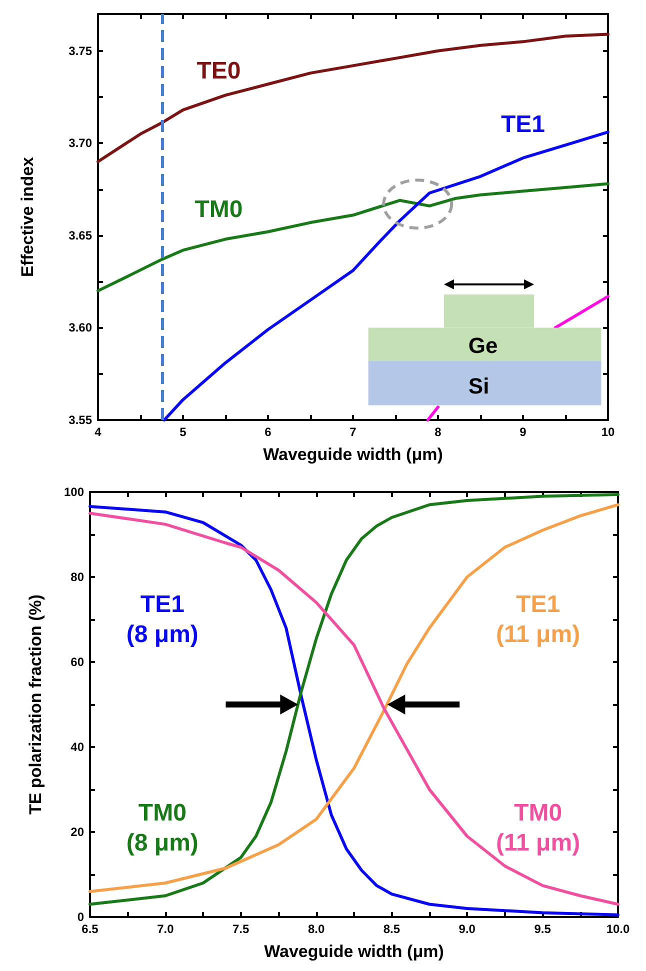 This screenshot has width=646, height=971. I want to click on x-tick-label: 8.5, so click(391, 929).